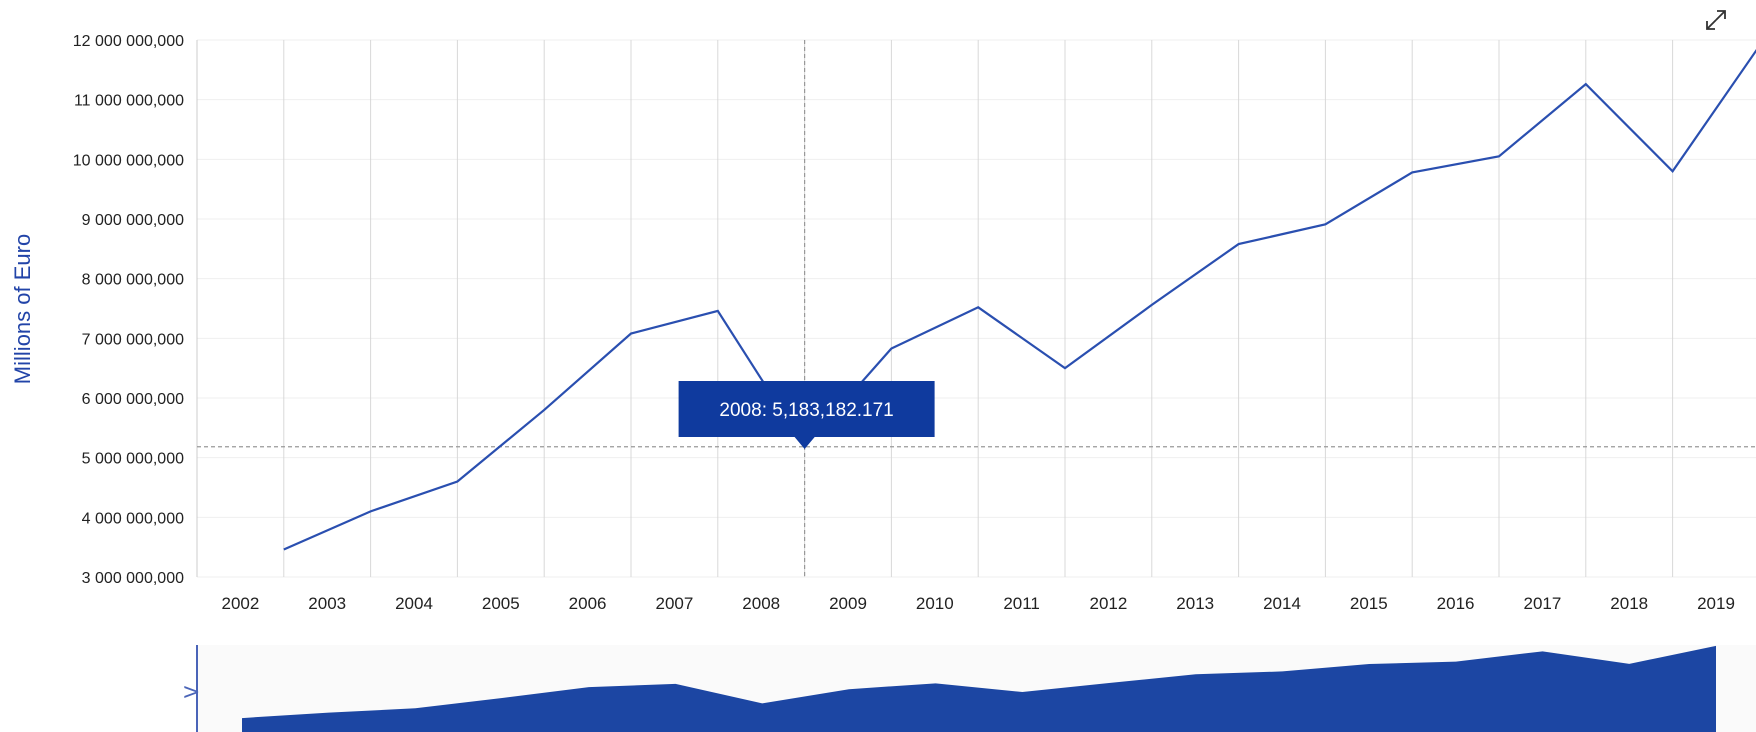 The image size is (1756, 732). I want to click on y-tick-label: 9 000 000,000, so click(133, 220).